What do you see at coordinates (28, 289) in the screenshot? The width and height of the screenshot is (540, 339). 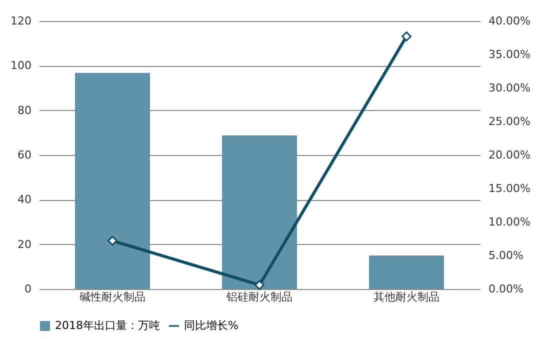 I see `y-tick-label: 0` at bounding box center [28, 289].